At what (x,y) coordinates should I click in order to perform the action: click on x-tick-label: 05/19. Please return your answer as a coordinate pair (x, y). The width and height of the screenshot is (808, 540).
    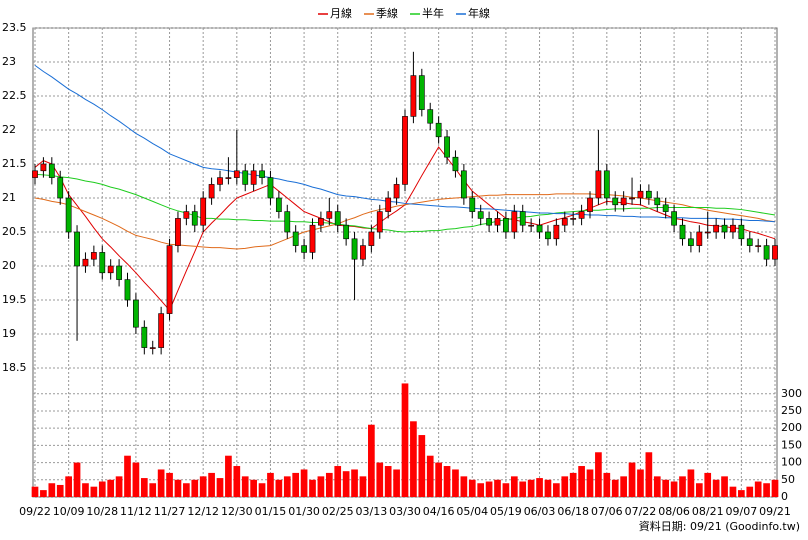
    Looking at the image, I should click on (506, 511).